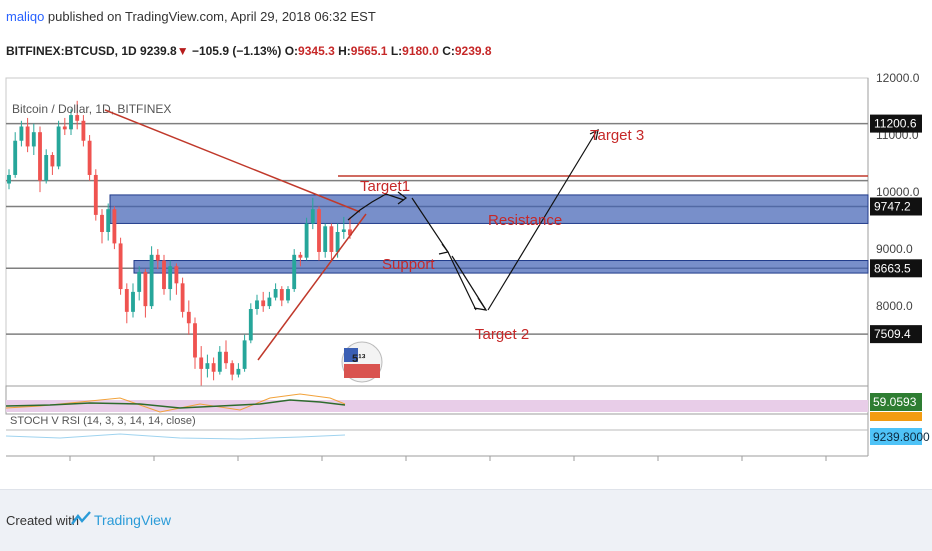  Describe the element at coordinates (344, 51) in the screenshot. I see `high-label: H:` at that location.